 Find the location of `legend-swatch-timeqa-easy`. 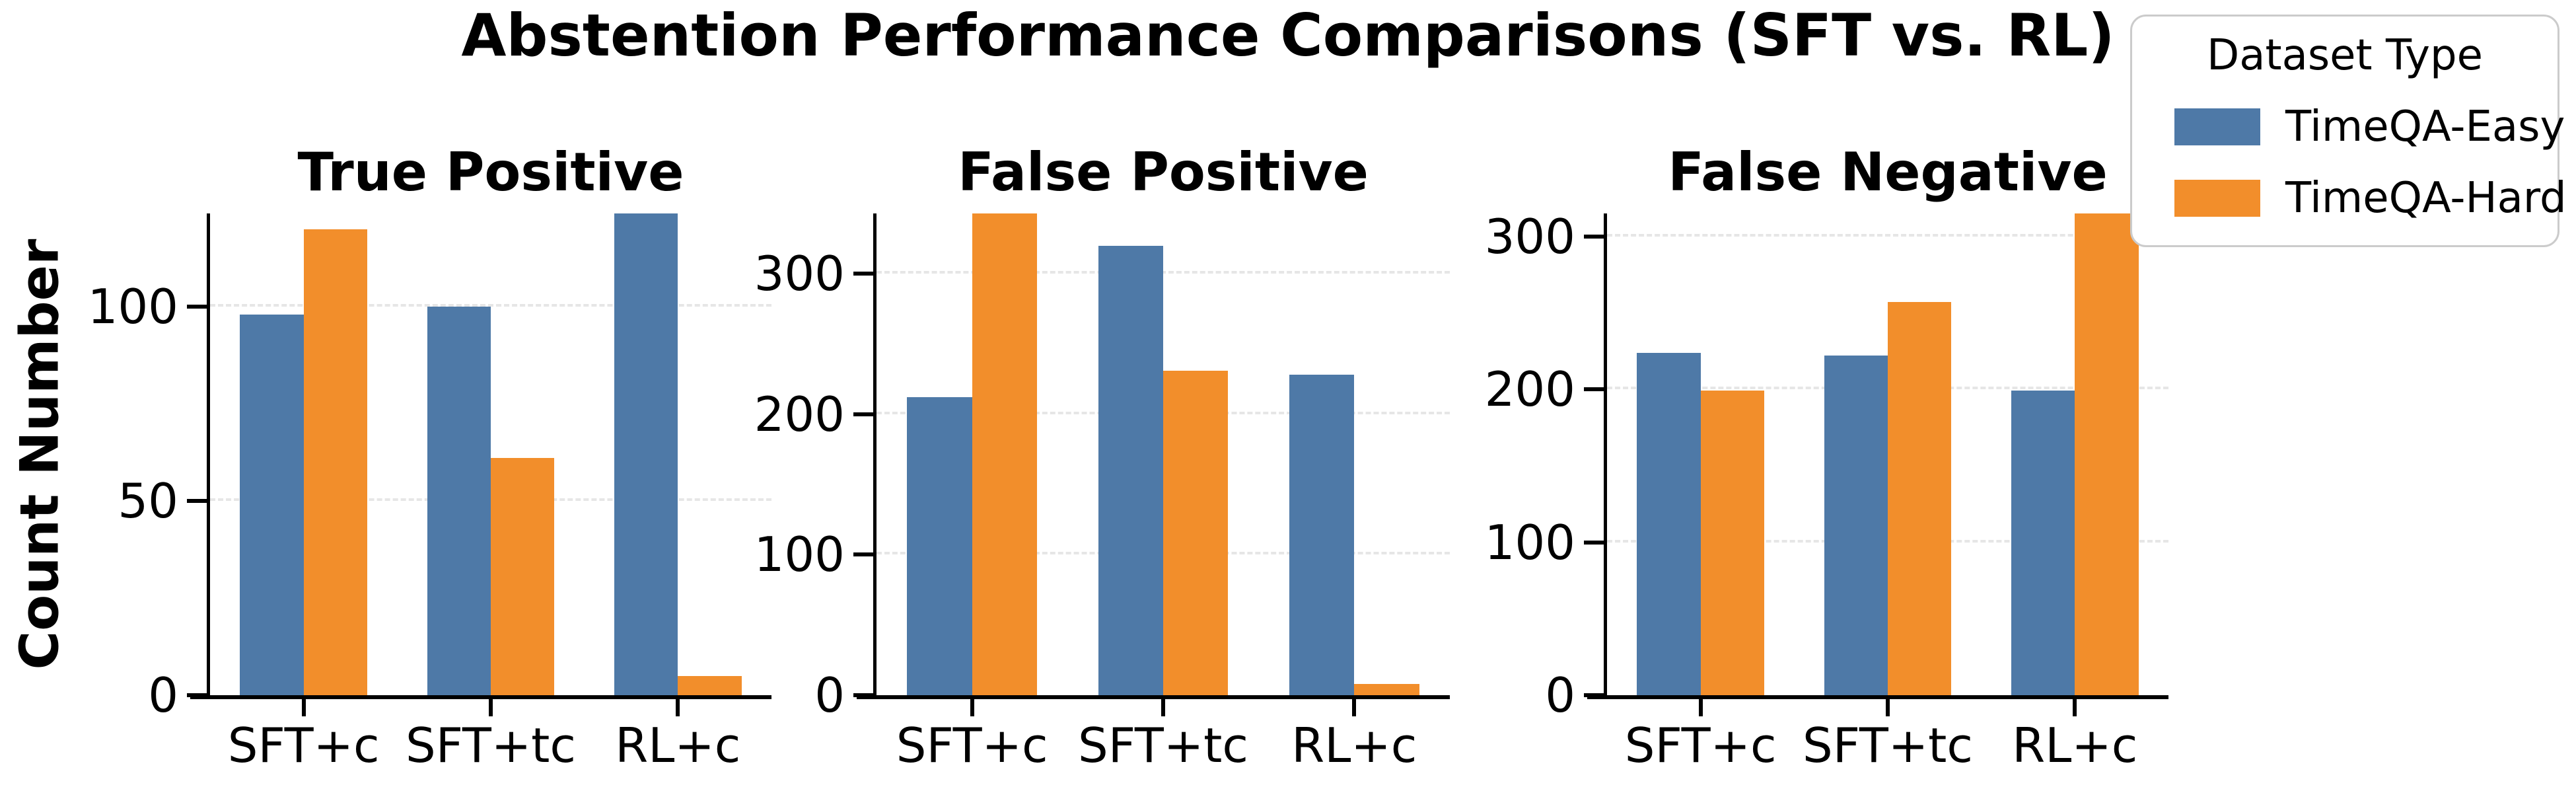

legend-swatch-timeqa-easy is located at coordinates (2217, 127).